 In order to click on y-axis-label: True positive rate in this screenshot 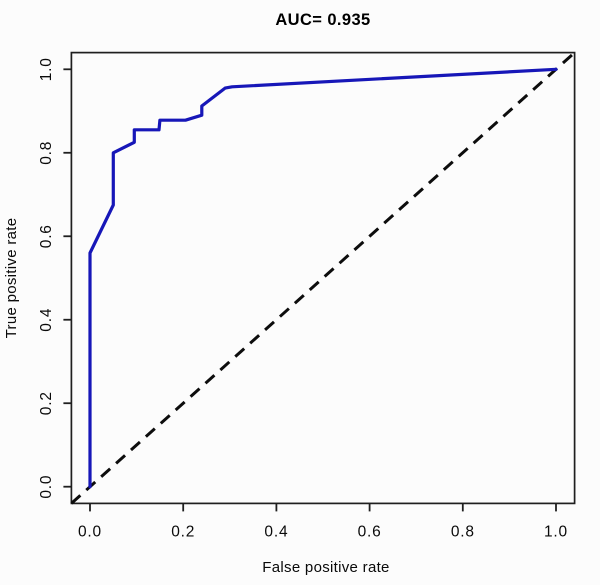, I will do `click(11, 278)`.